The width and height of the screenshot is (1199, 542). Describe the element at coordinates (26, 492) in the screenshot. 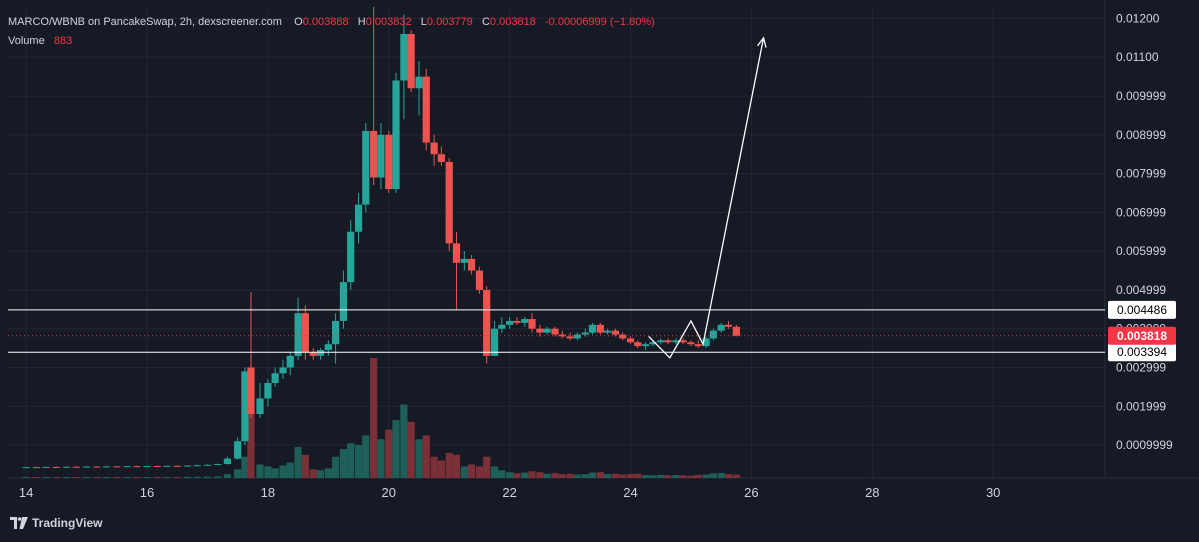

I see `x-tick-label: 14` at that location.